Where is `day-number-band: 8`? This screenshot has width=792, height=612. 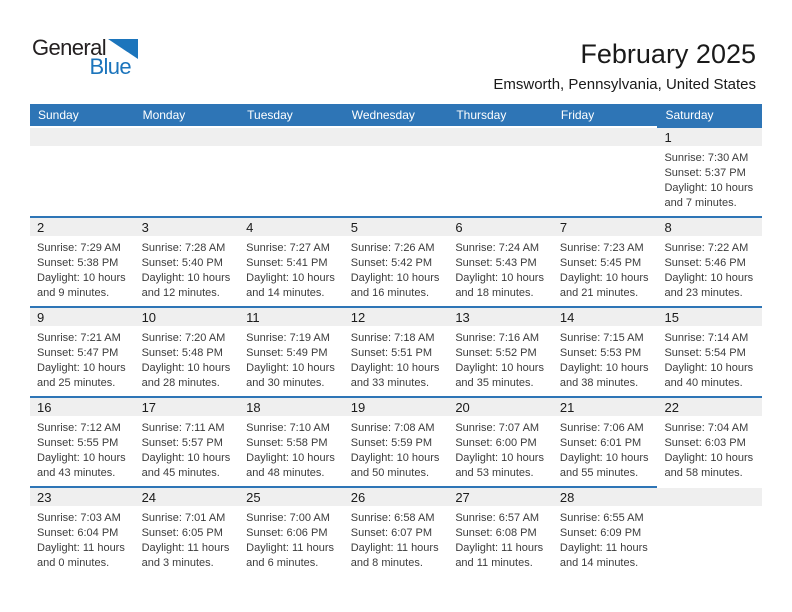
day-number-band: 8 is located at coordinates (710, 227).